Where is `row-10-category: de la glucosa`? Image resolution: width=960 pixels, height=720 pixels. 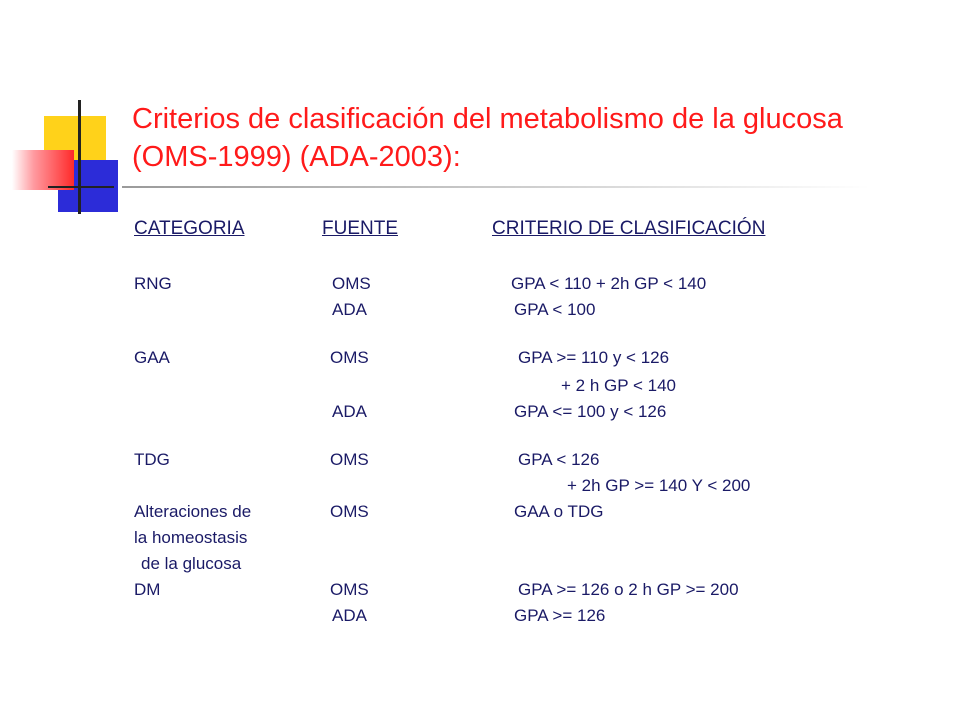
row-10-category: de la glucosa is located at coordinates (191, 563).